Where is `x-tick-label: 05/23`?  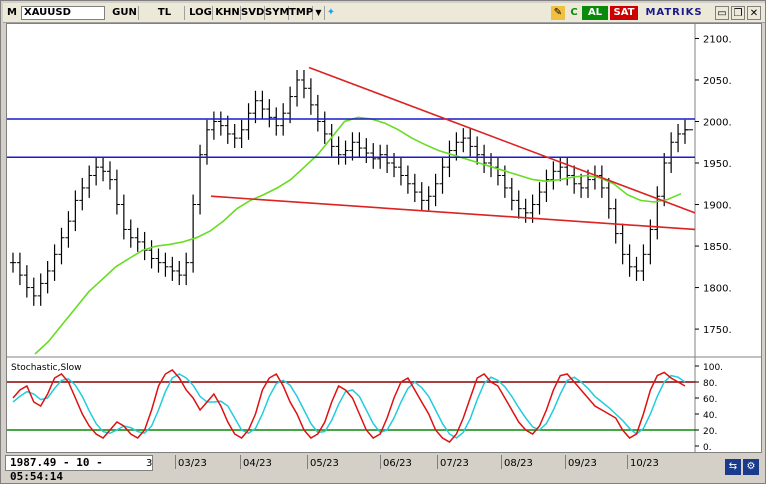 x-tick-label: 05/23 is located at coordinates (324, 463).